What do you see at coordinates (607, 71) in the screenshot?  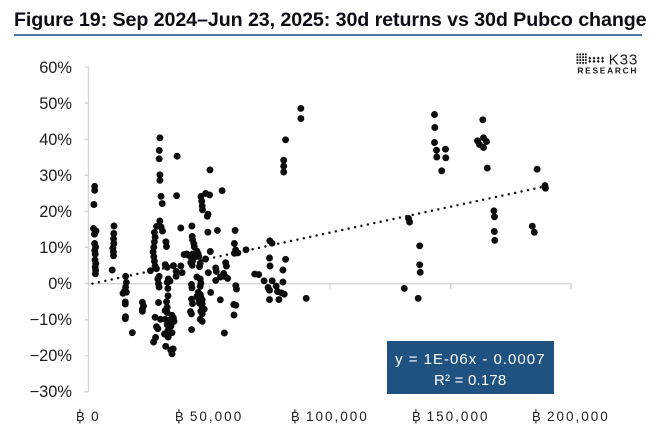 I see `svg-text: RESEARCH` at bounding box center [607, 71].